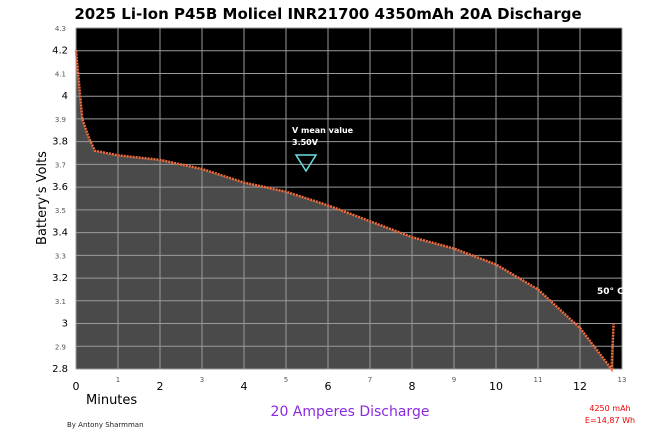 The width and height of the screenshot is (656, 433). What do you see at coordinates (60, 29) in the screenshot?
I see `y-tick-label: 4.3` at bounding box center [60, 29].